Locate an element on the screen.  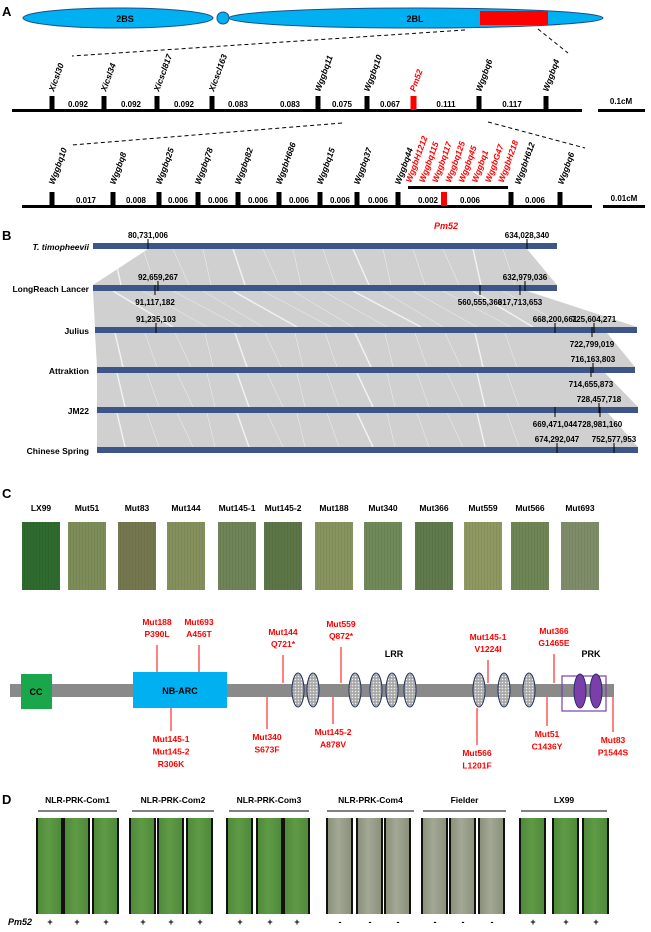
marker-label: Wggbq15 is located at coordinates (325, 166).